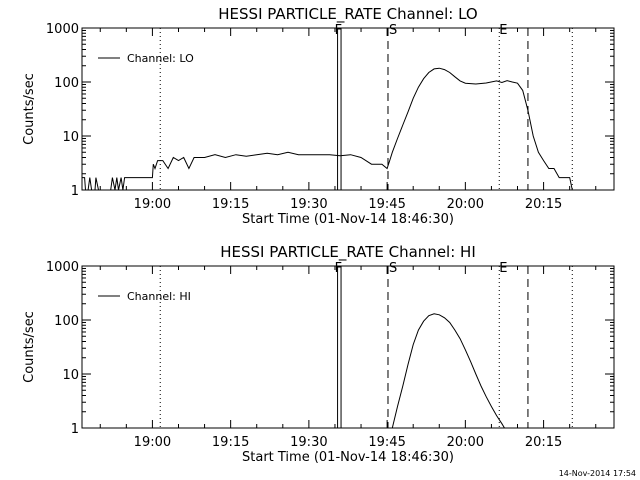  I want to click on chart-title: HESSI PARTICLE_RATE Channel: LO, so click(347, 14).